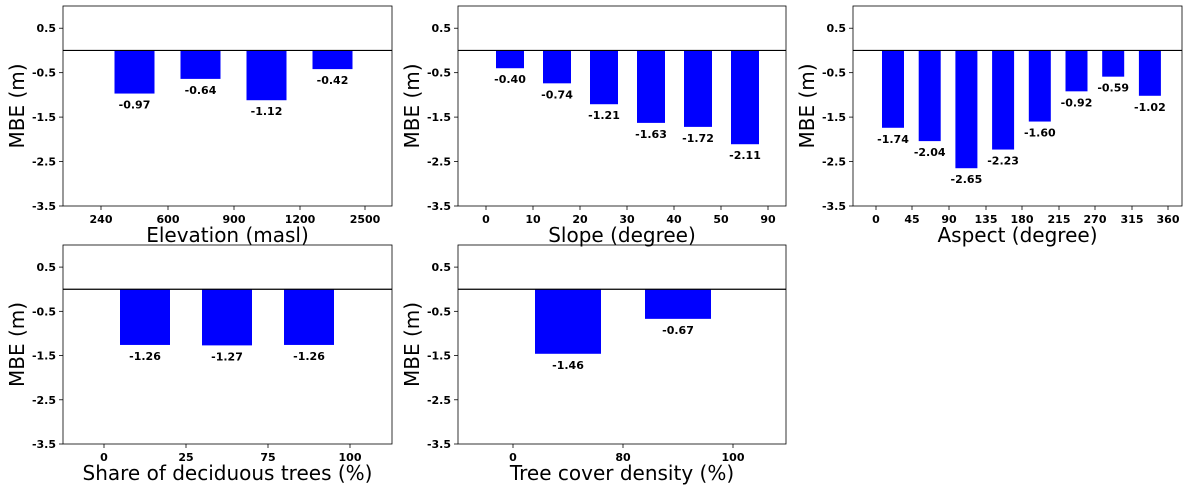  I want to click on x-tick-label: 1200, so click(300, 219).